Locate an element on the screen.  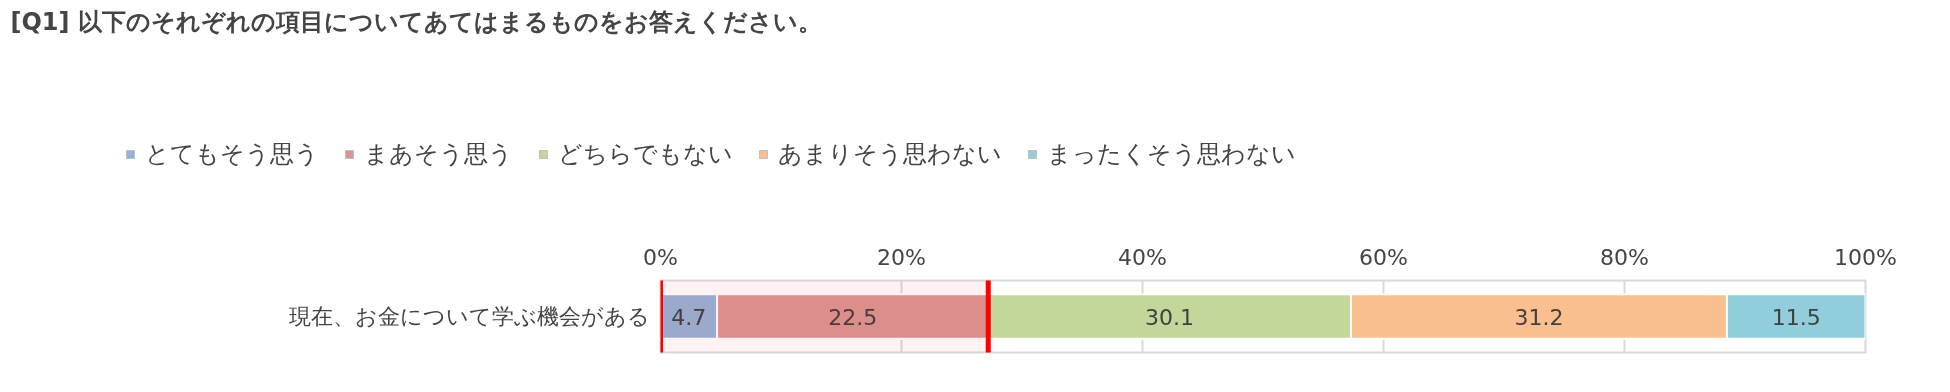
legend-label: あまりそう思わない is located at coordinates (890, 154).